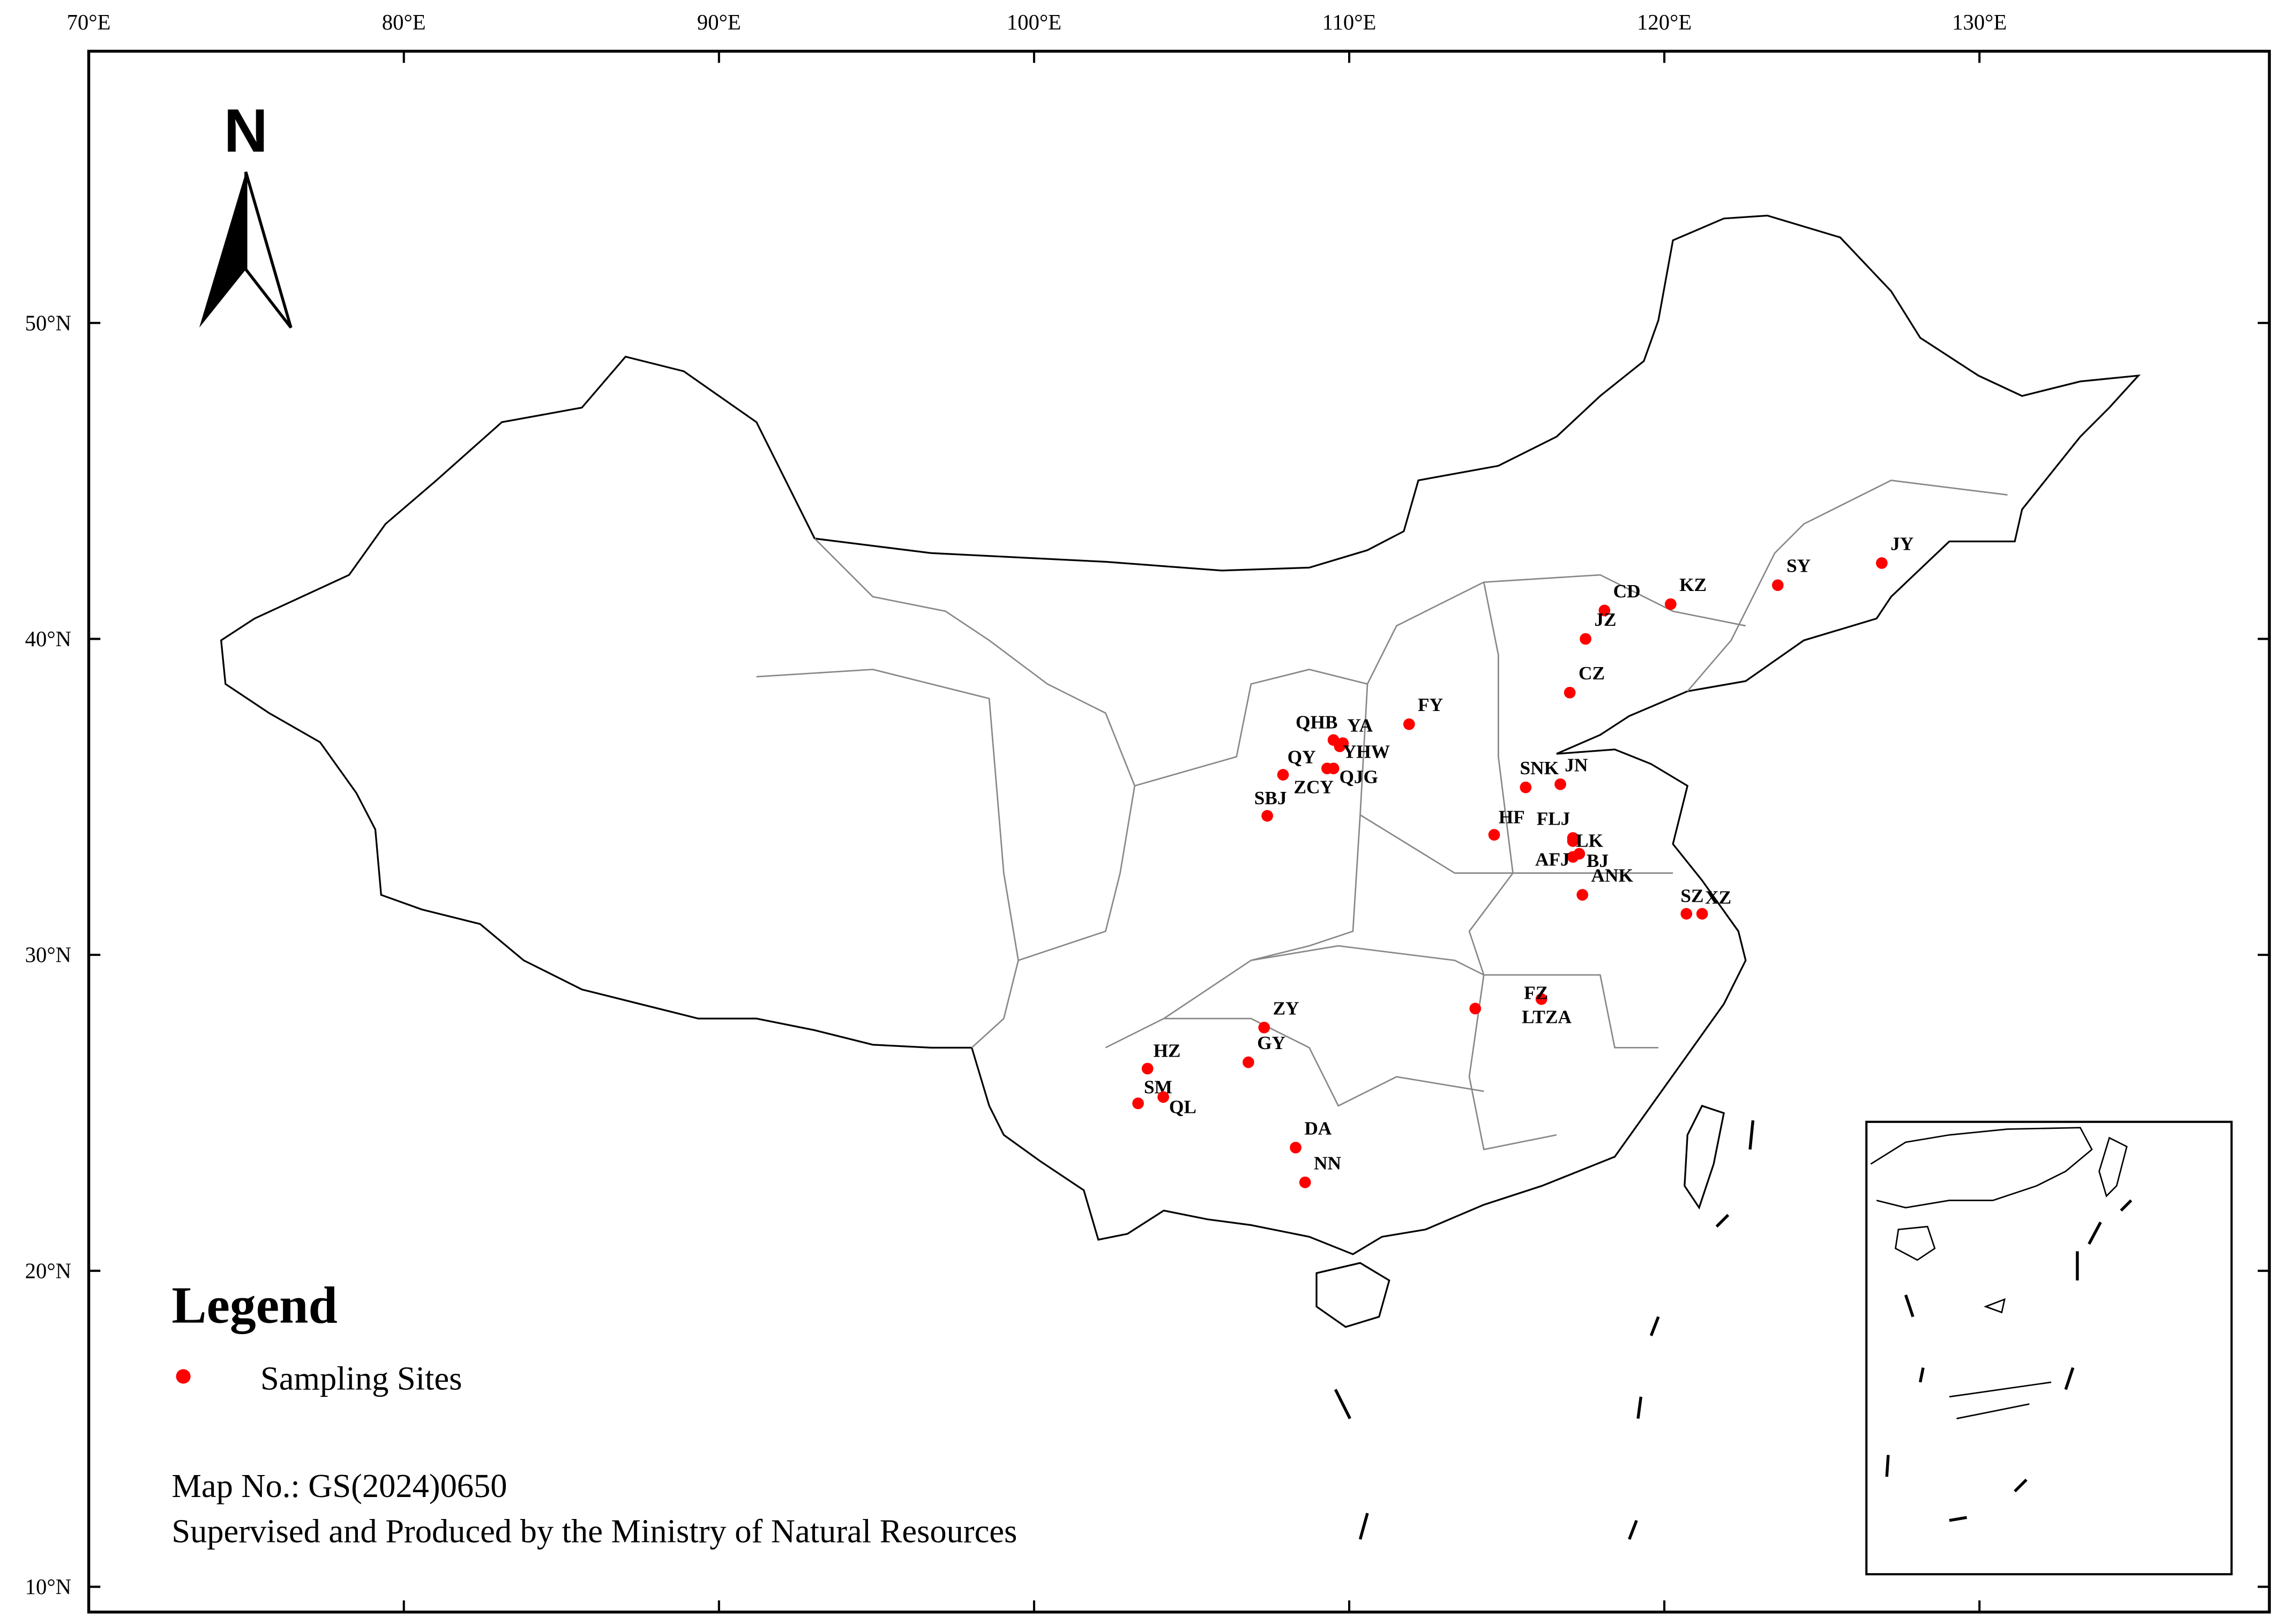 Image resolution: width=2281 pixels, height=1624 pixels. Describe the element at coordinates (1316, 722) in the screenshot. I see `site-label: QHB` at that location.